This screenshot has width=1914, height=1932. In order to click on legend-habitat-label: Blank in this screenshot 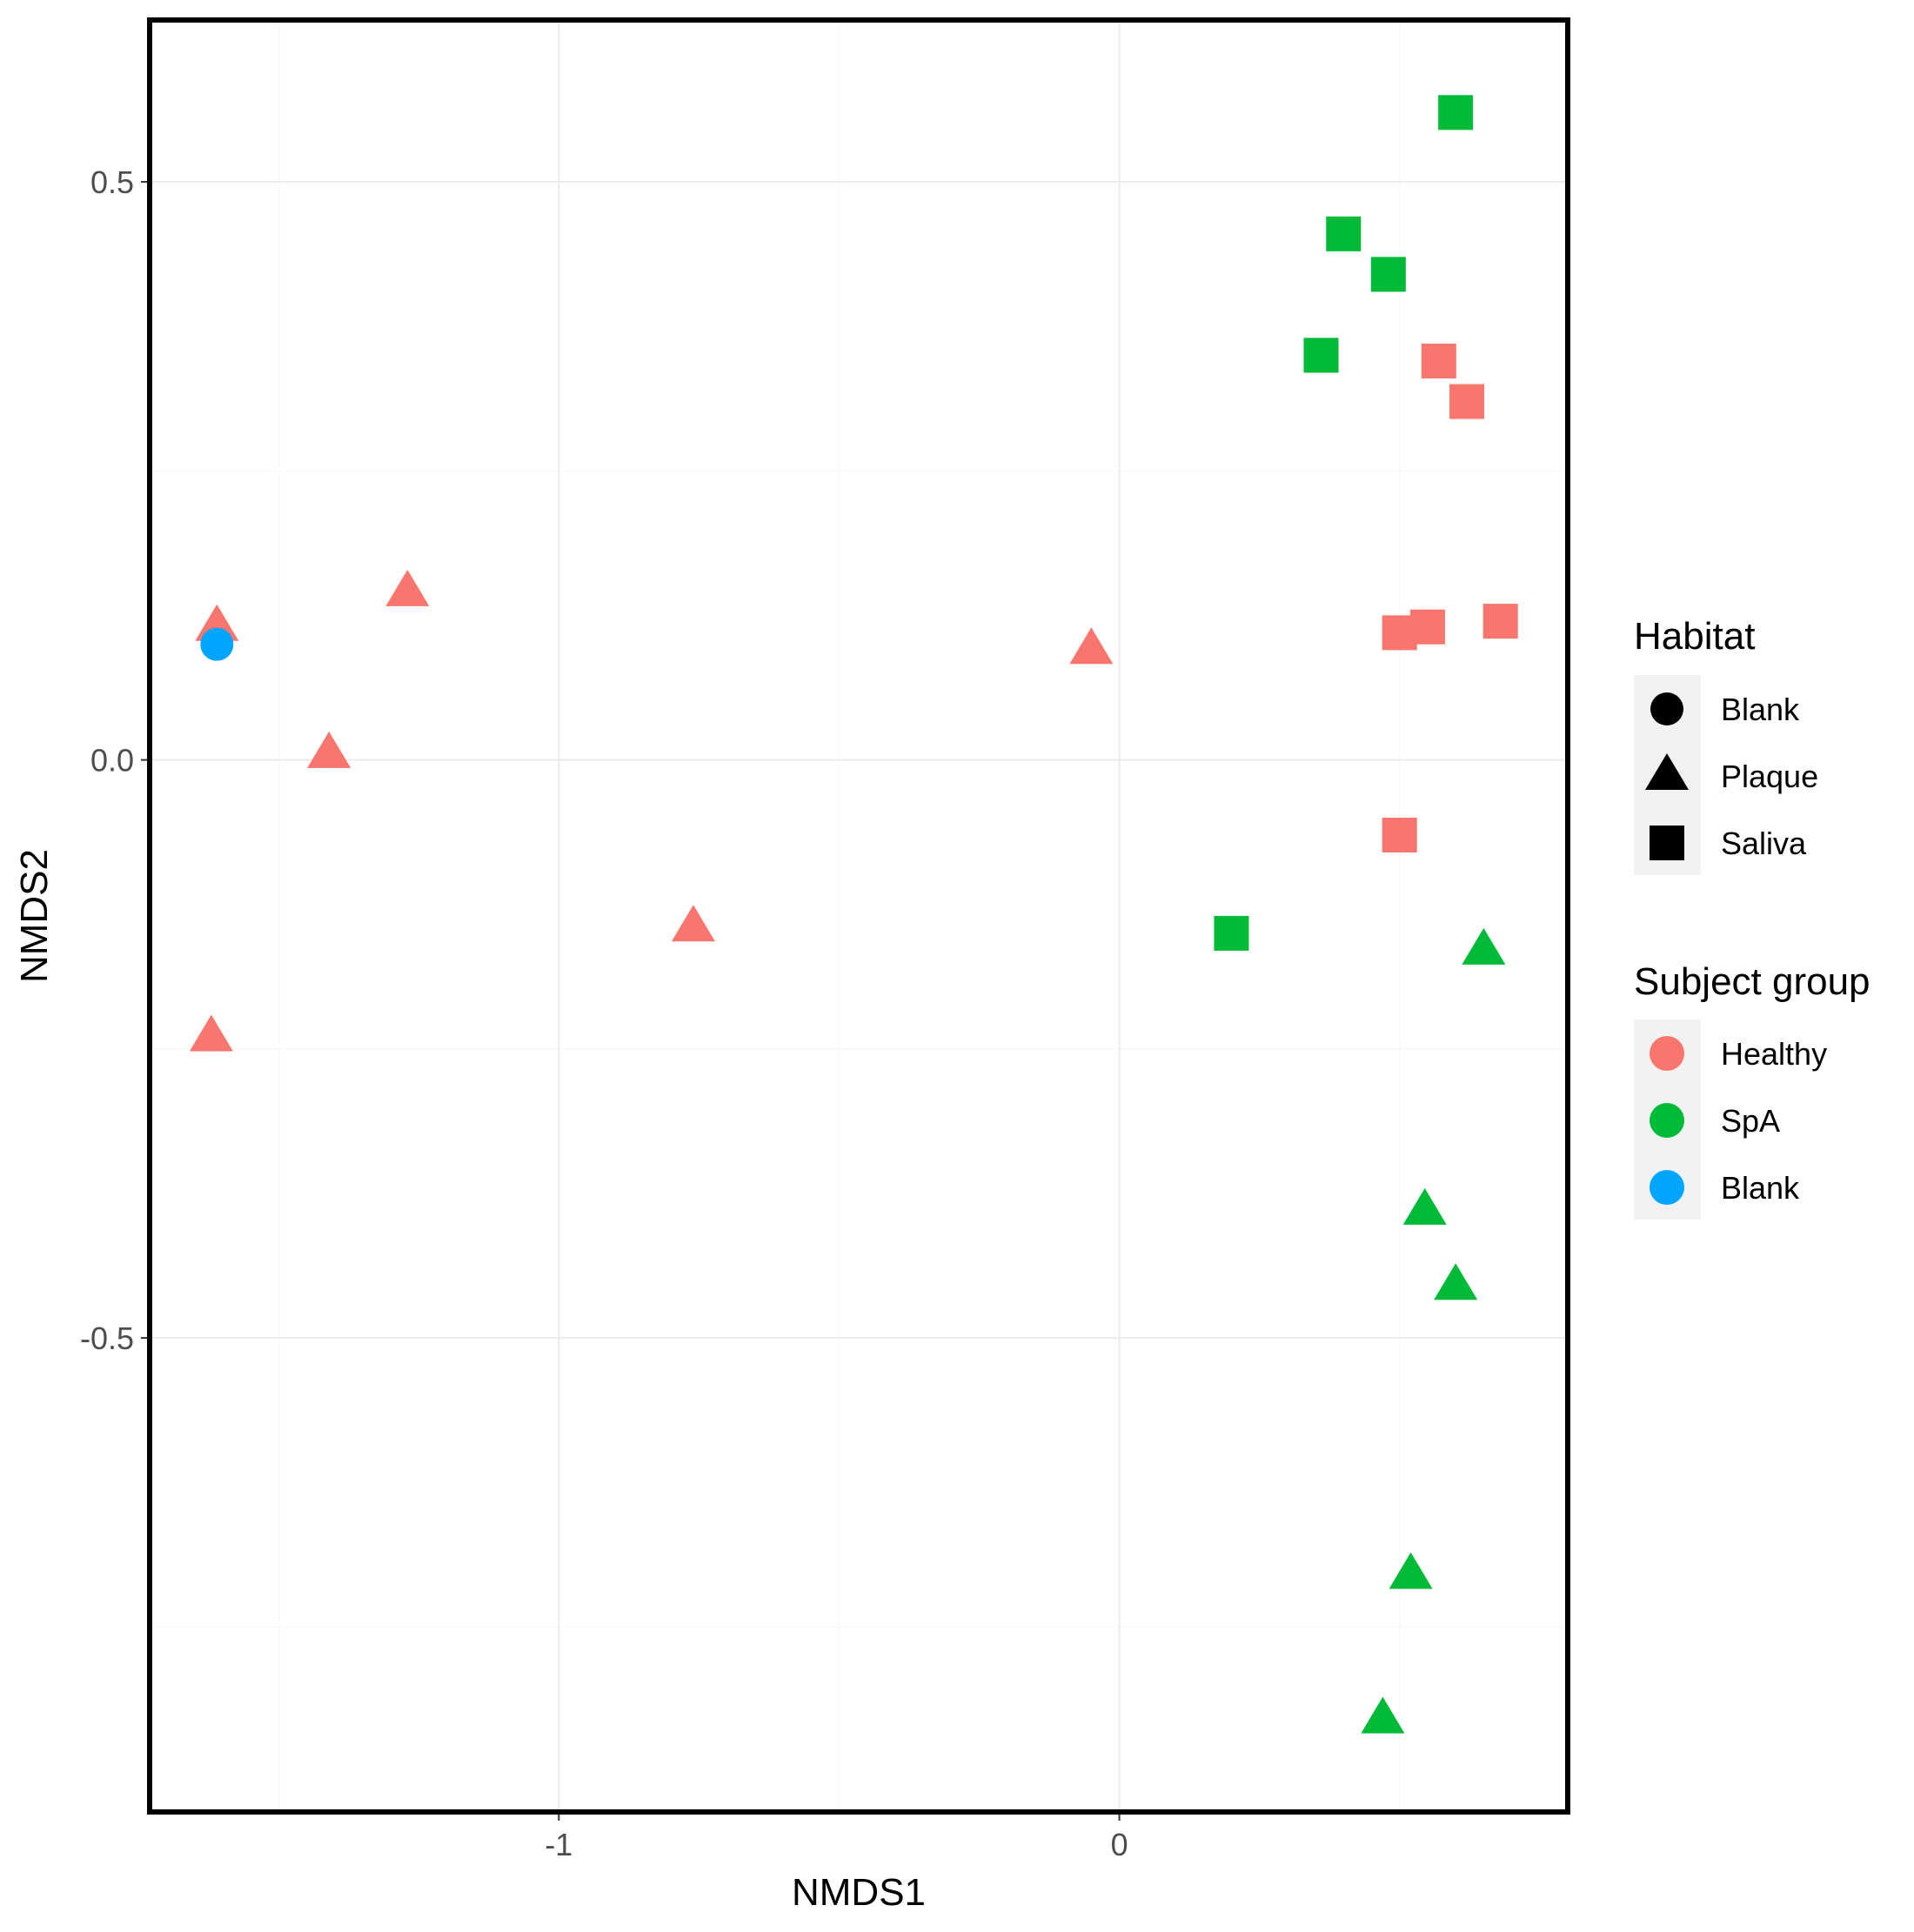, I will do `click(1760, 709)`.